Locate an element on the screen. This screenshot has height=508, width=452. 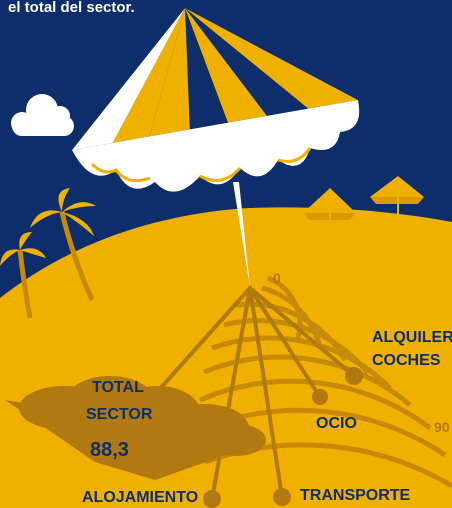
series-line-ocio is located at coordinates (285, 342).